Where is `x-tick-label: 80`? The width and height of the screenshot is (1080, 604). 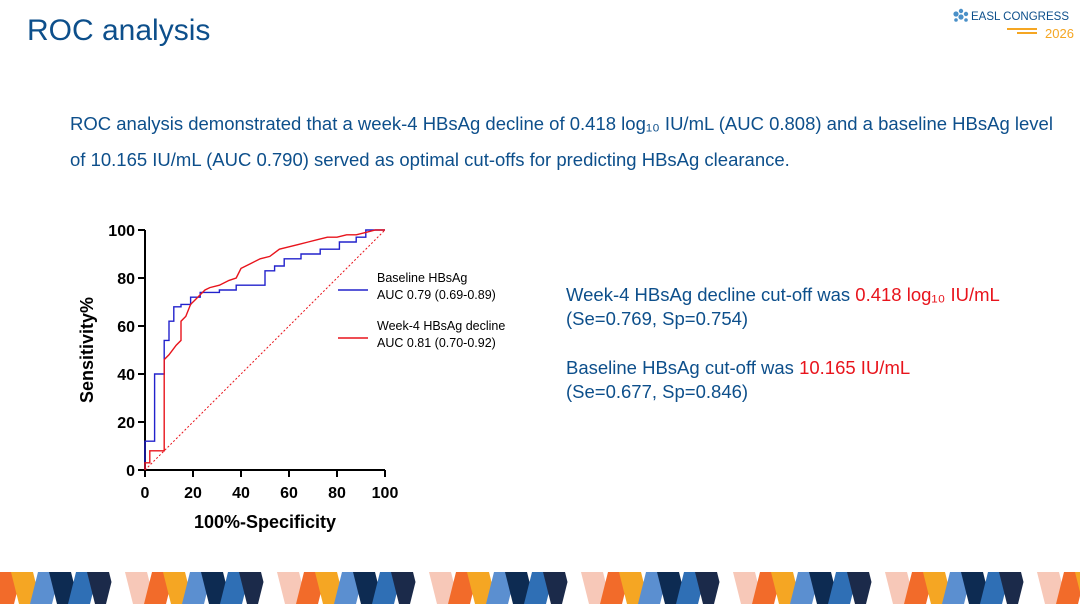 x-tick-label: 80 is located at coordinates (337, 493).